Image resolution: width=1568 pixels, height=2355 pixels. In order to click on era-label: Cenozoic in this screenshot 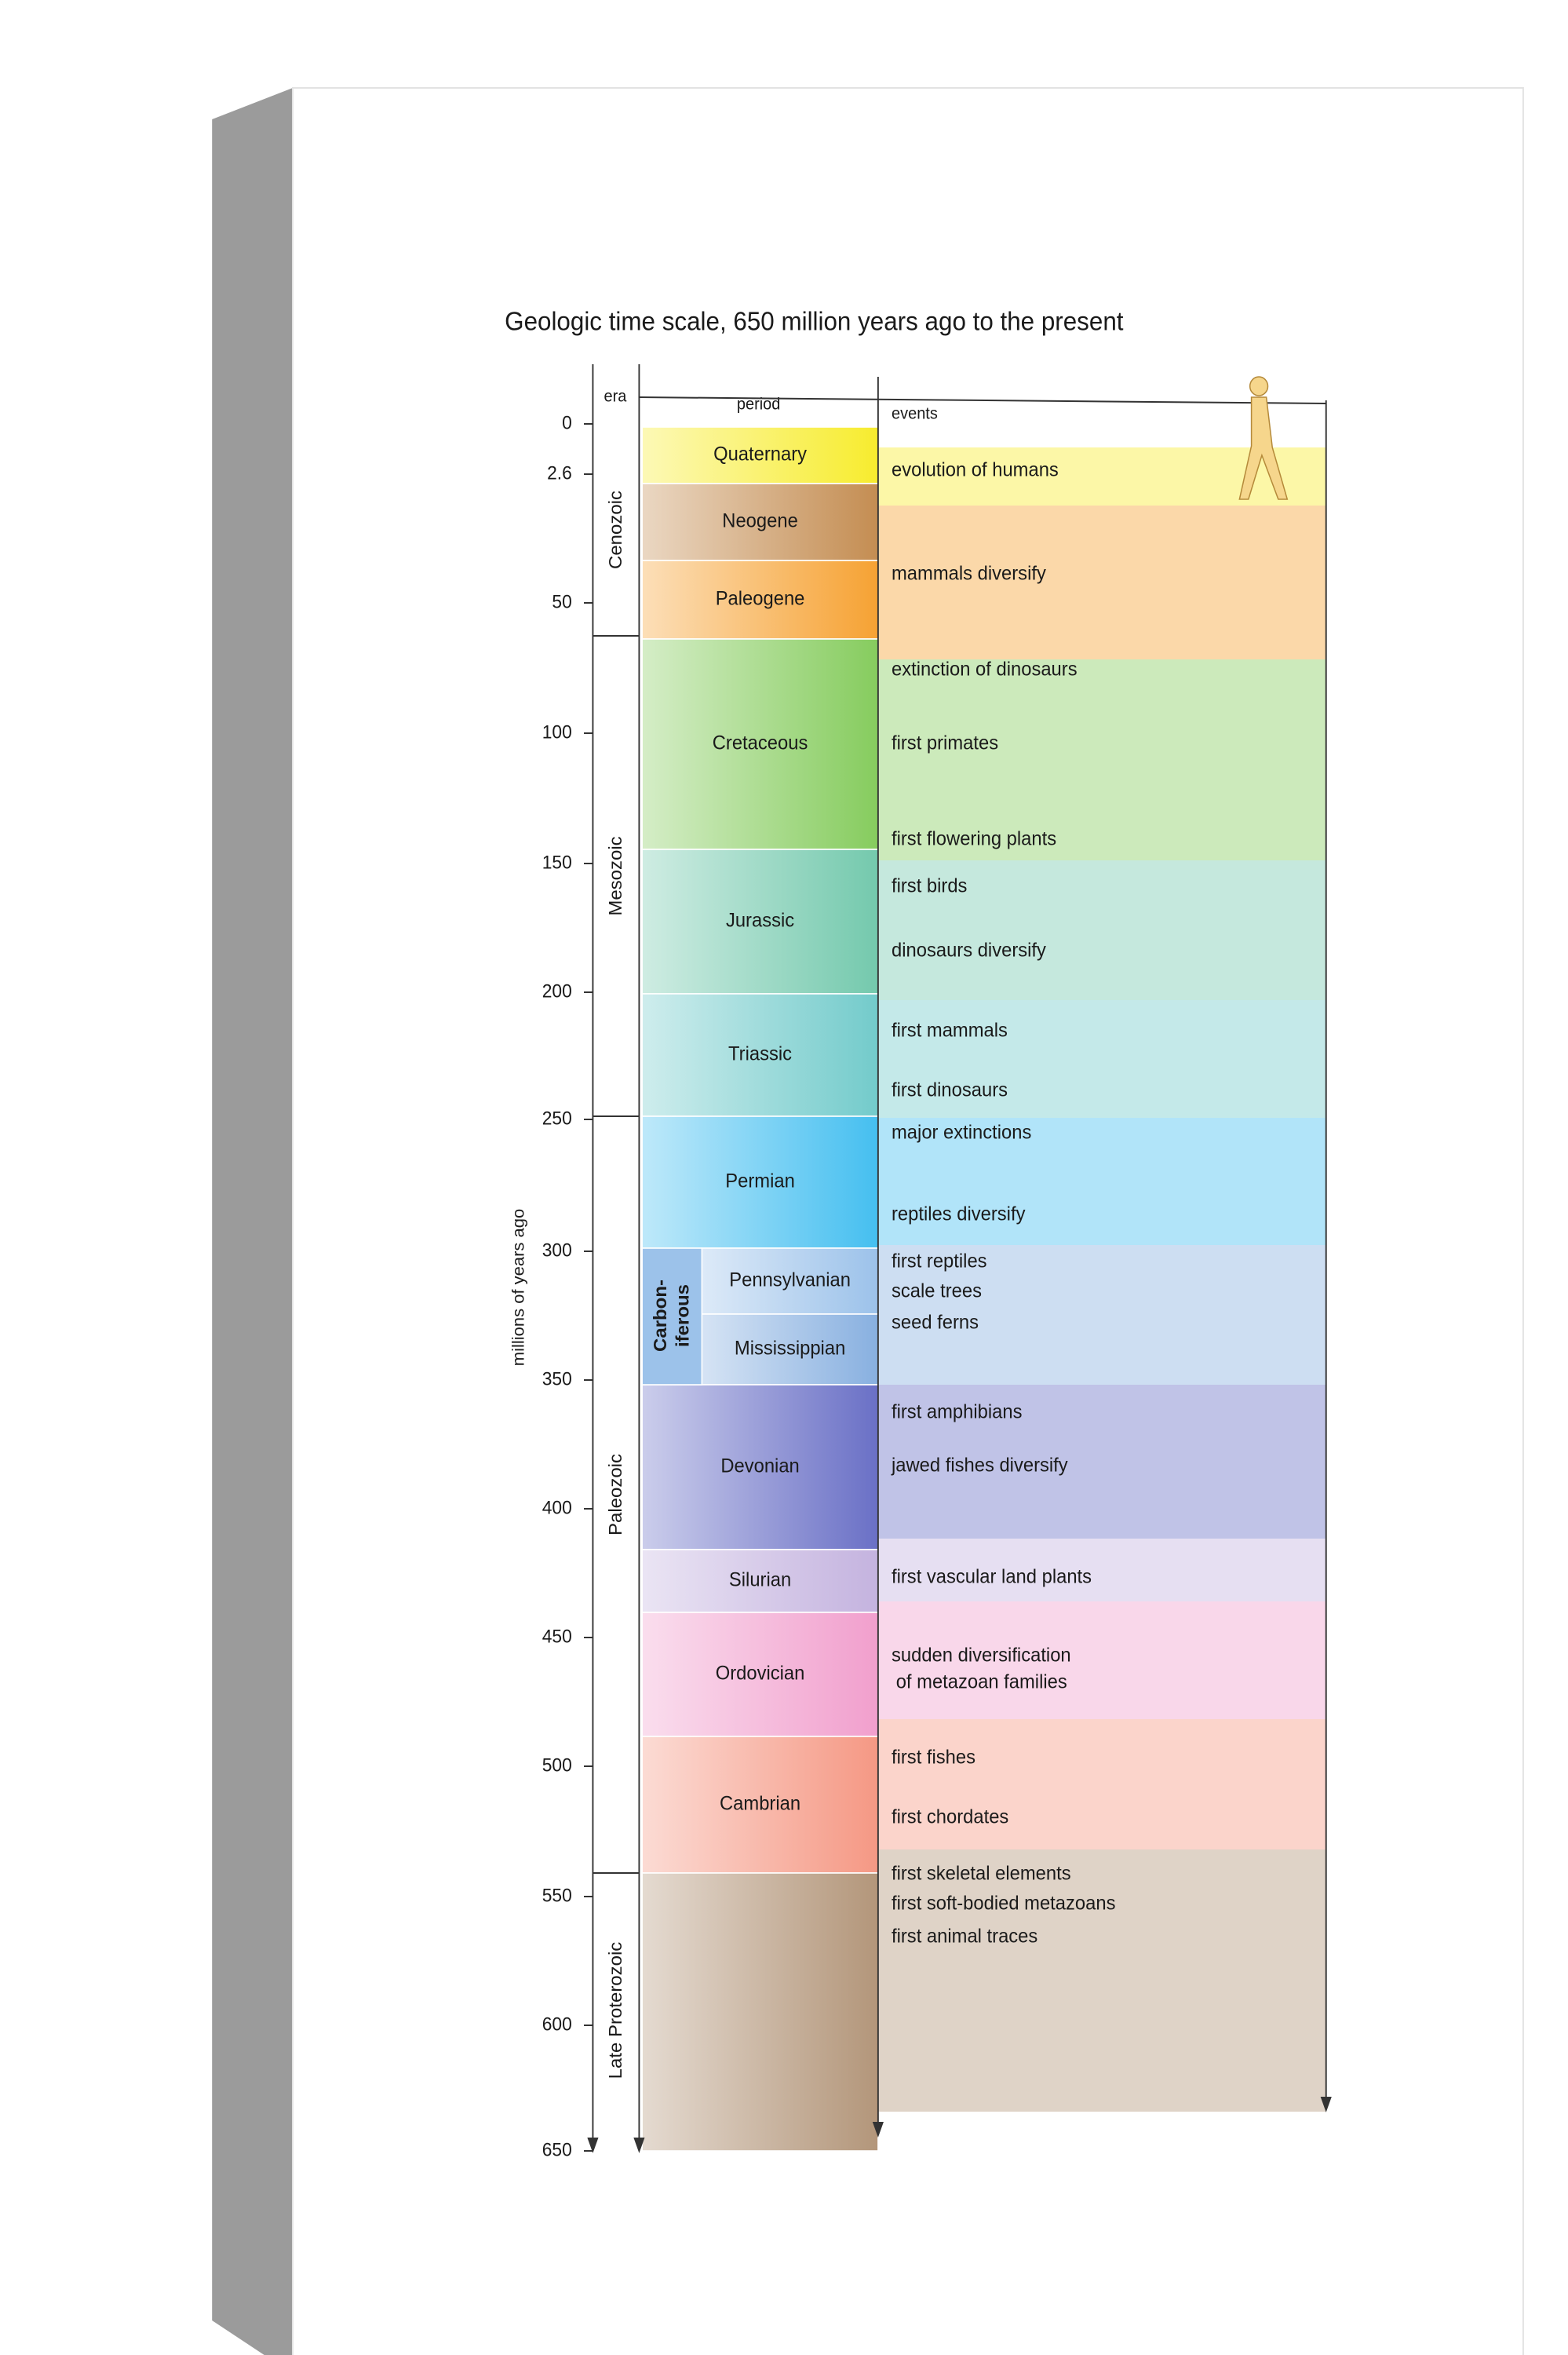, I will do `click(615, 530)`.